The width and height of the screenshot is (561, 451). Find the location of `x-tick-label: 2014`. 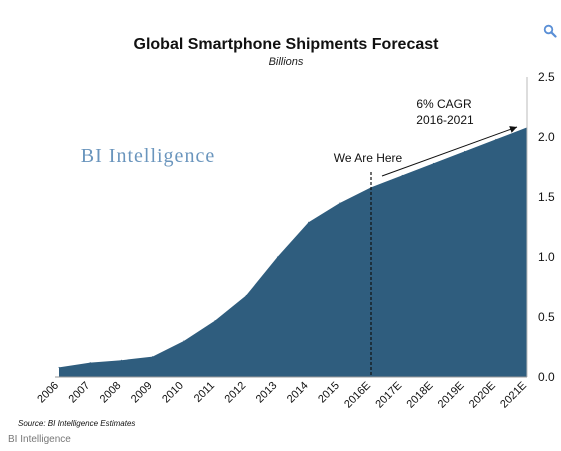

x-tick-label: 2014 is located at coordinates (298, 393).